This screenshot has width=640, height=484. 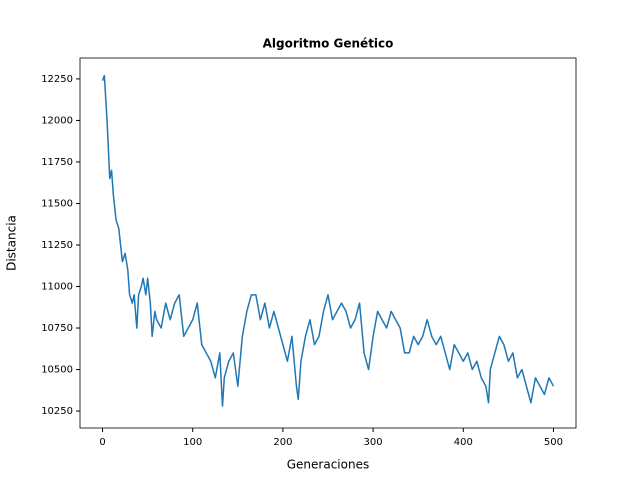 What do you see at coordinates (57, 162) in the screenshot?
I see `y-tick-label: 11750` at bounding box center [57, 162].